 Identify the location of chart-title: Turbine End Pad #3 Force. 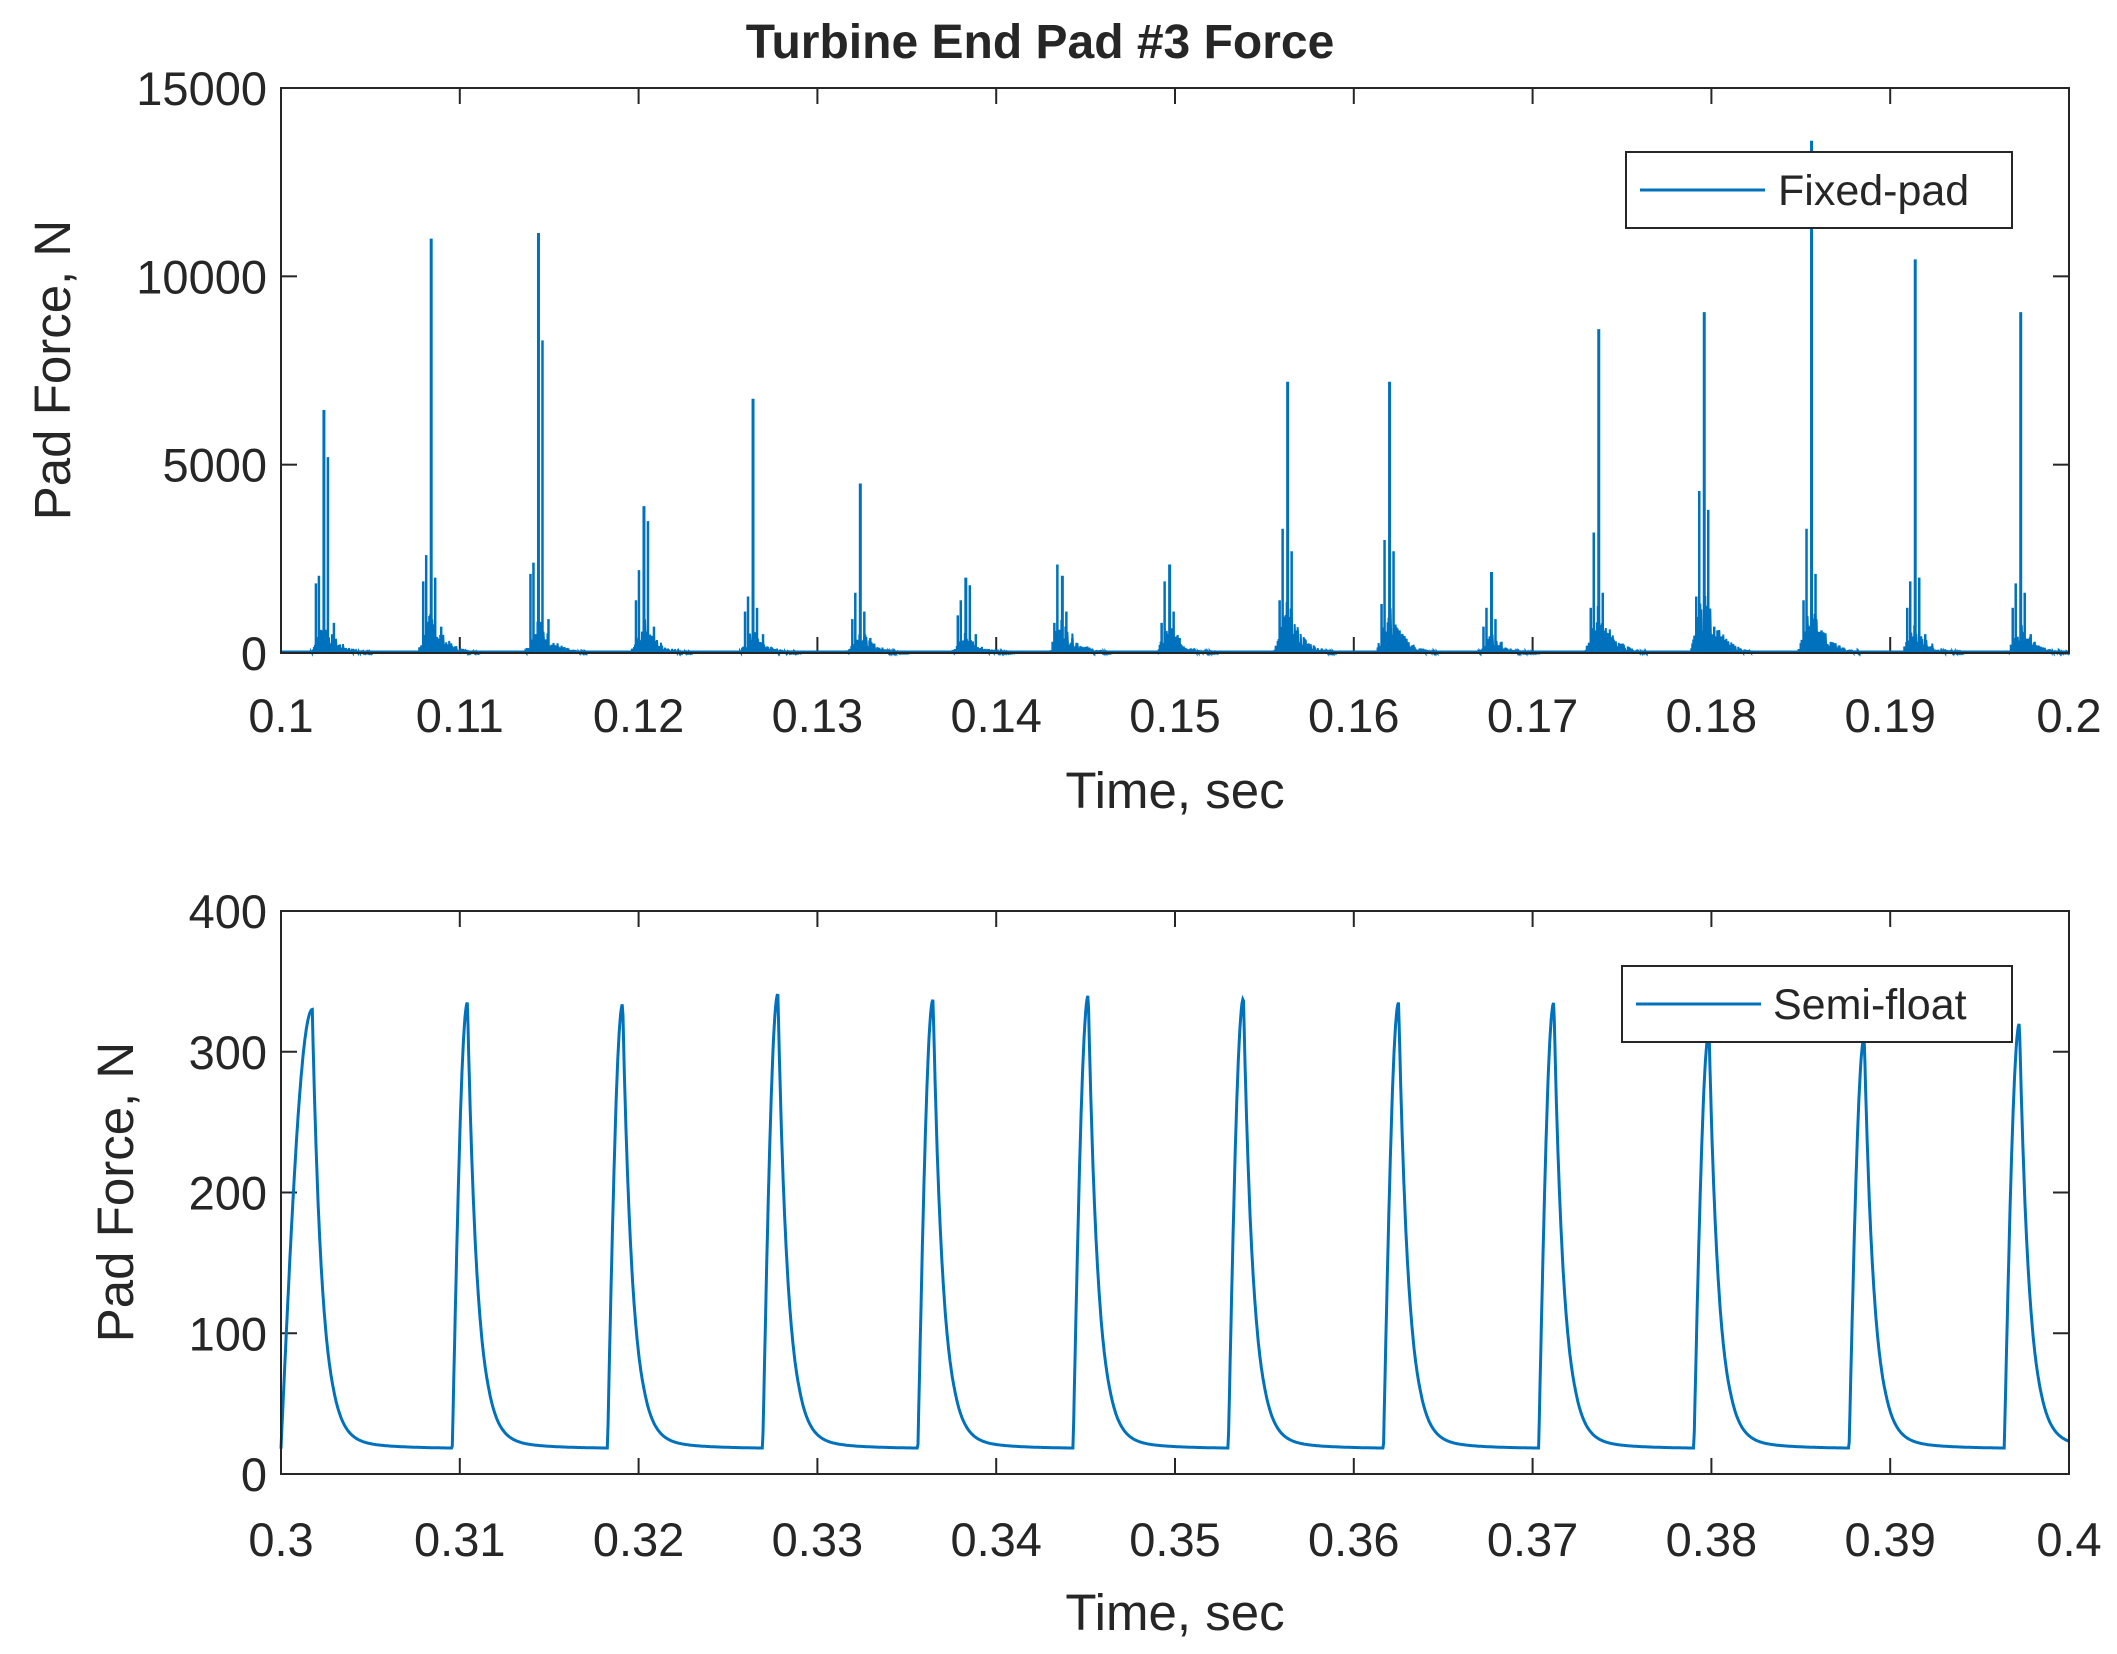
(1040, 42).